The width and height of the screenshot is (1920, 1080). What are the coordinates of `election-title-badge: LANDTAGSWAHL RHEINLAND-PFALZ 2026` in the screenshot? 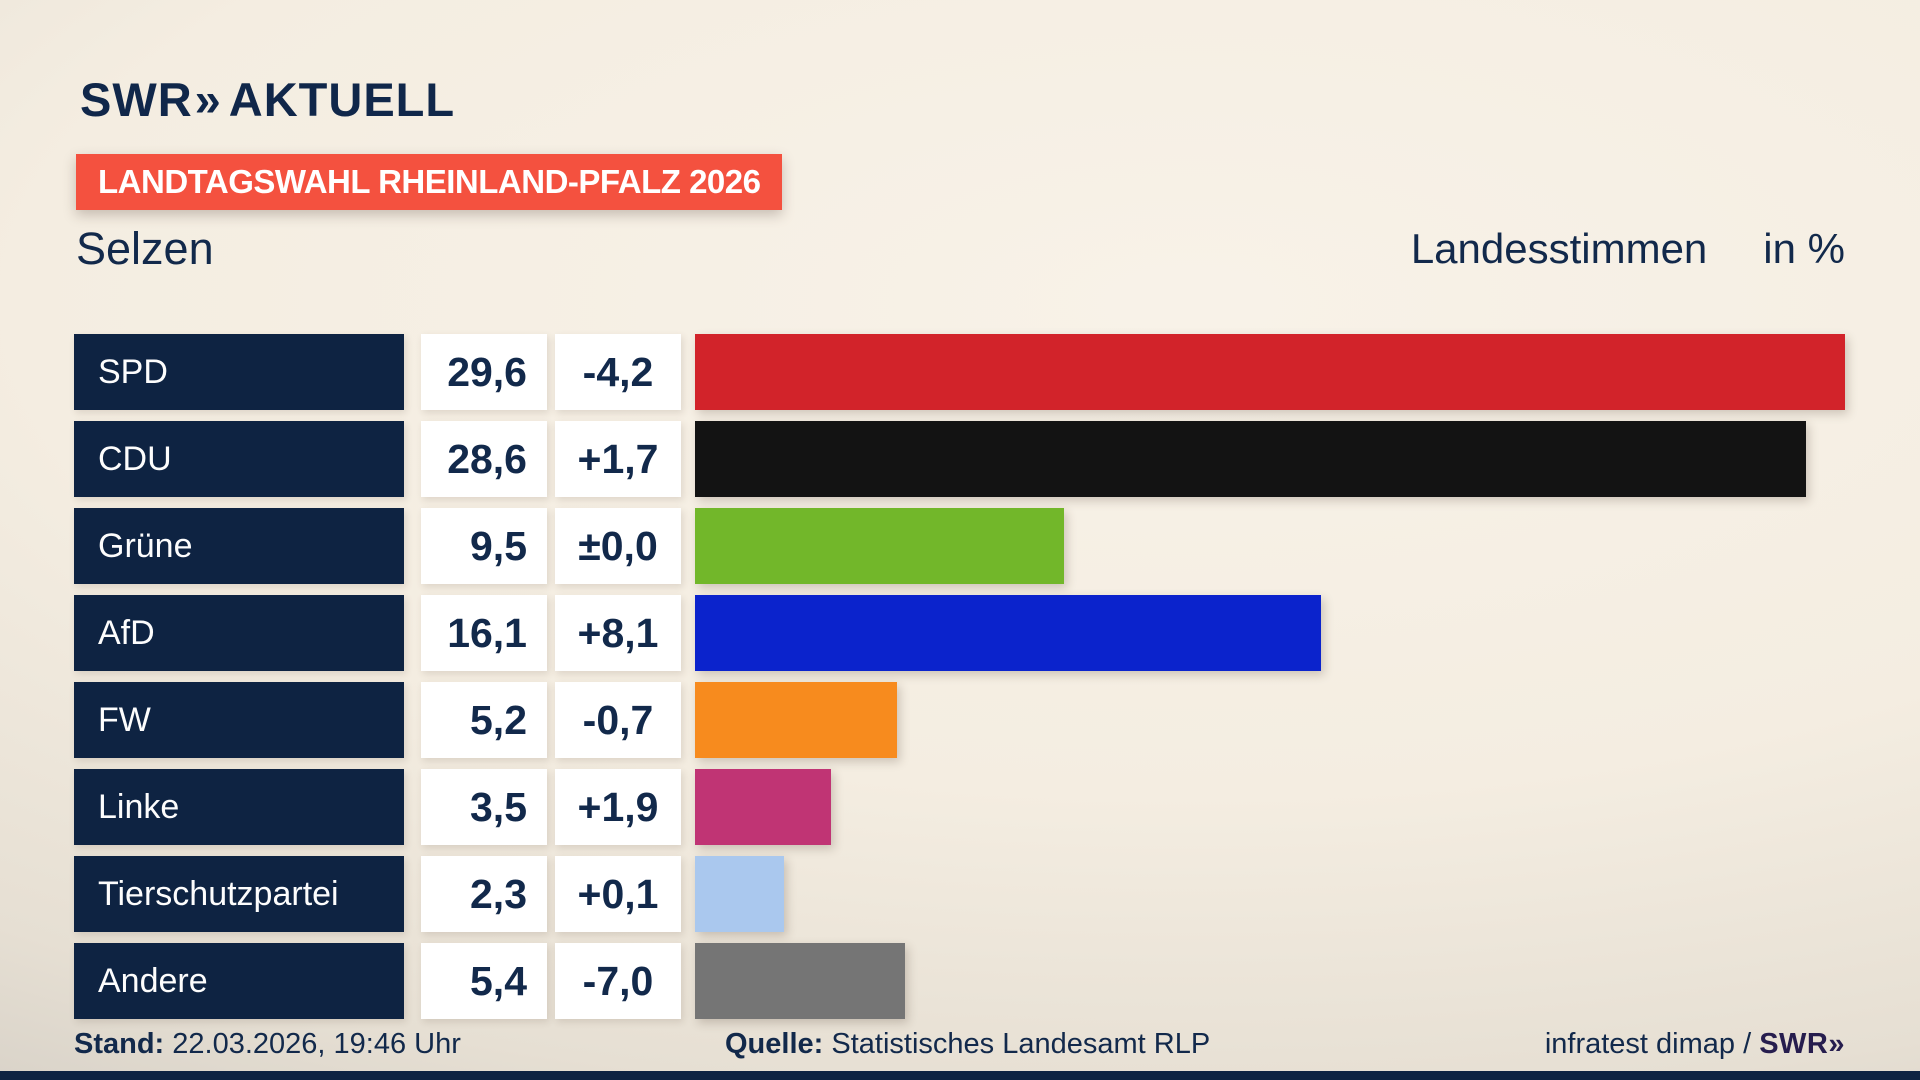 It's located at (429, 182).